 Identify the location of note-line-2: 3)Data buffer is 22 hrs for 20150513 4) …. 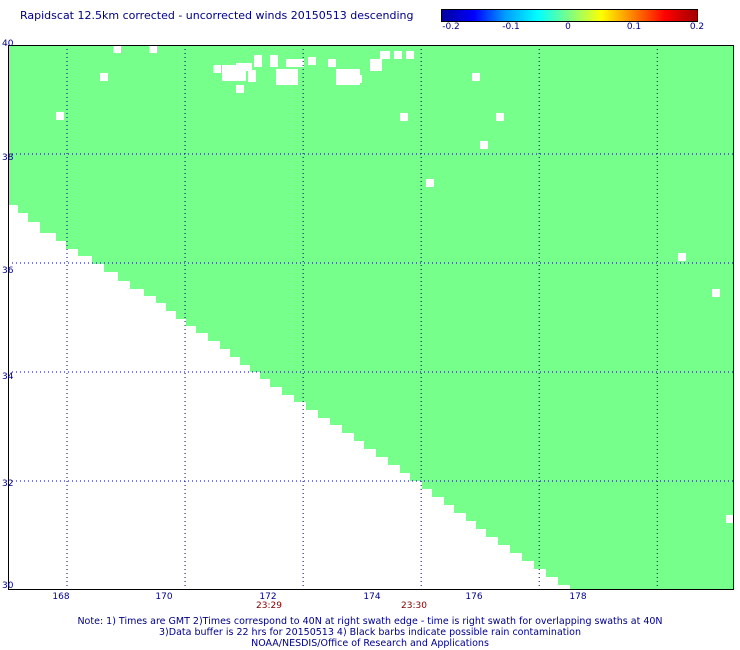
(370, 632).